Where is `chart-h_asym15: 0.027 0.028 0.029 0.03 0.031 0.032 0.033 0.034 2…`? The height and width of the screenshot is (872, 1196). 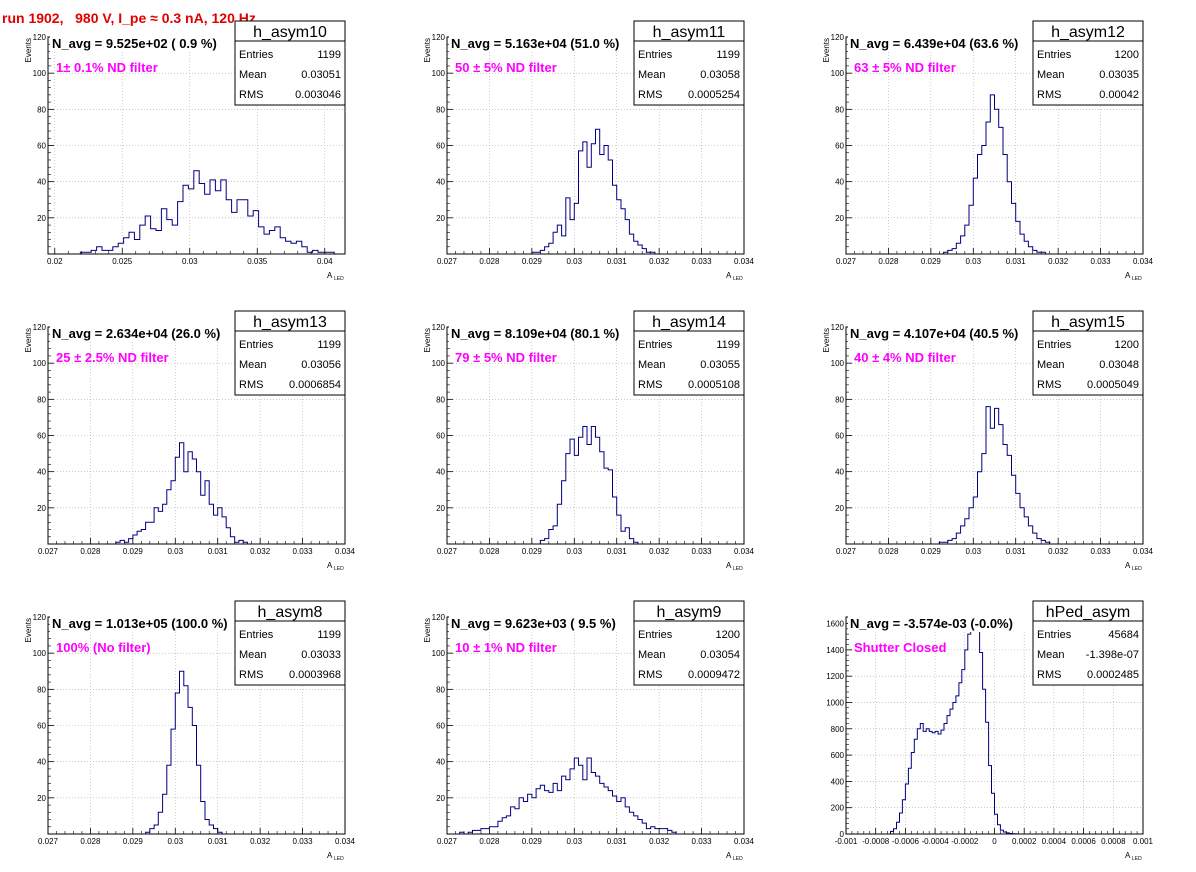
chart-h_asym15: 0.027 0.028 0.029 0.03 0.031 0.032 0.033 0.034 2… is located at coordinates (988, 441).